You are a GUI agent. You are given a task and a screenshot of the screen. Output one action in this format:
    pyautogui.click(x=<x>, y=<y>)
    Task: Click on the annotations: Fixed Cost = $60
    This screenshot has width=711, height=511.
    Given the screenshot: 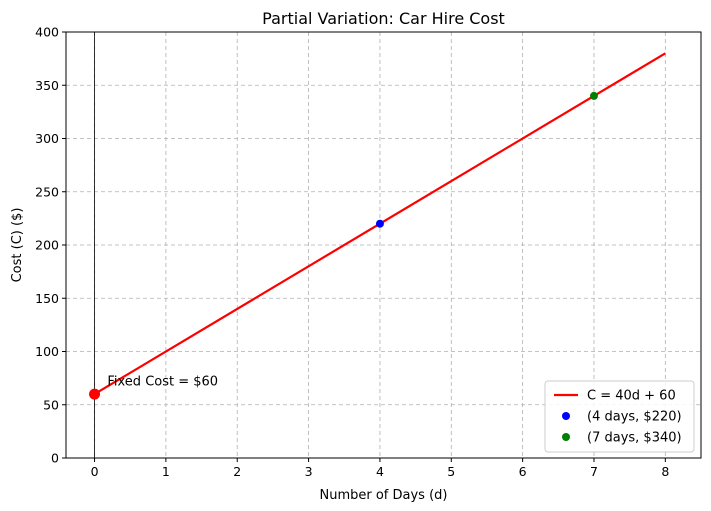 What is the action you would take?
    pyautogui.click(x=162, y=382)
    